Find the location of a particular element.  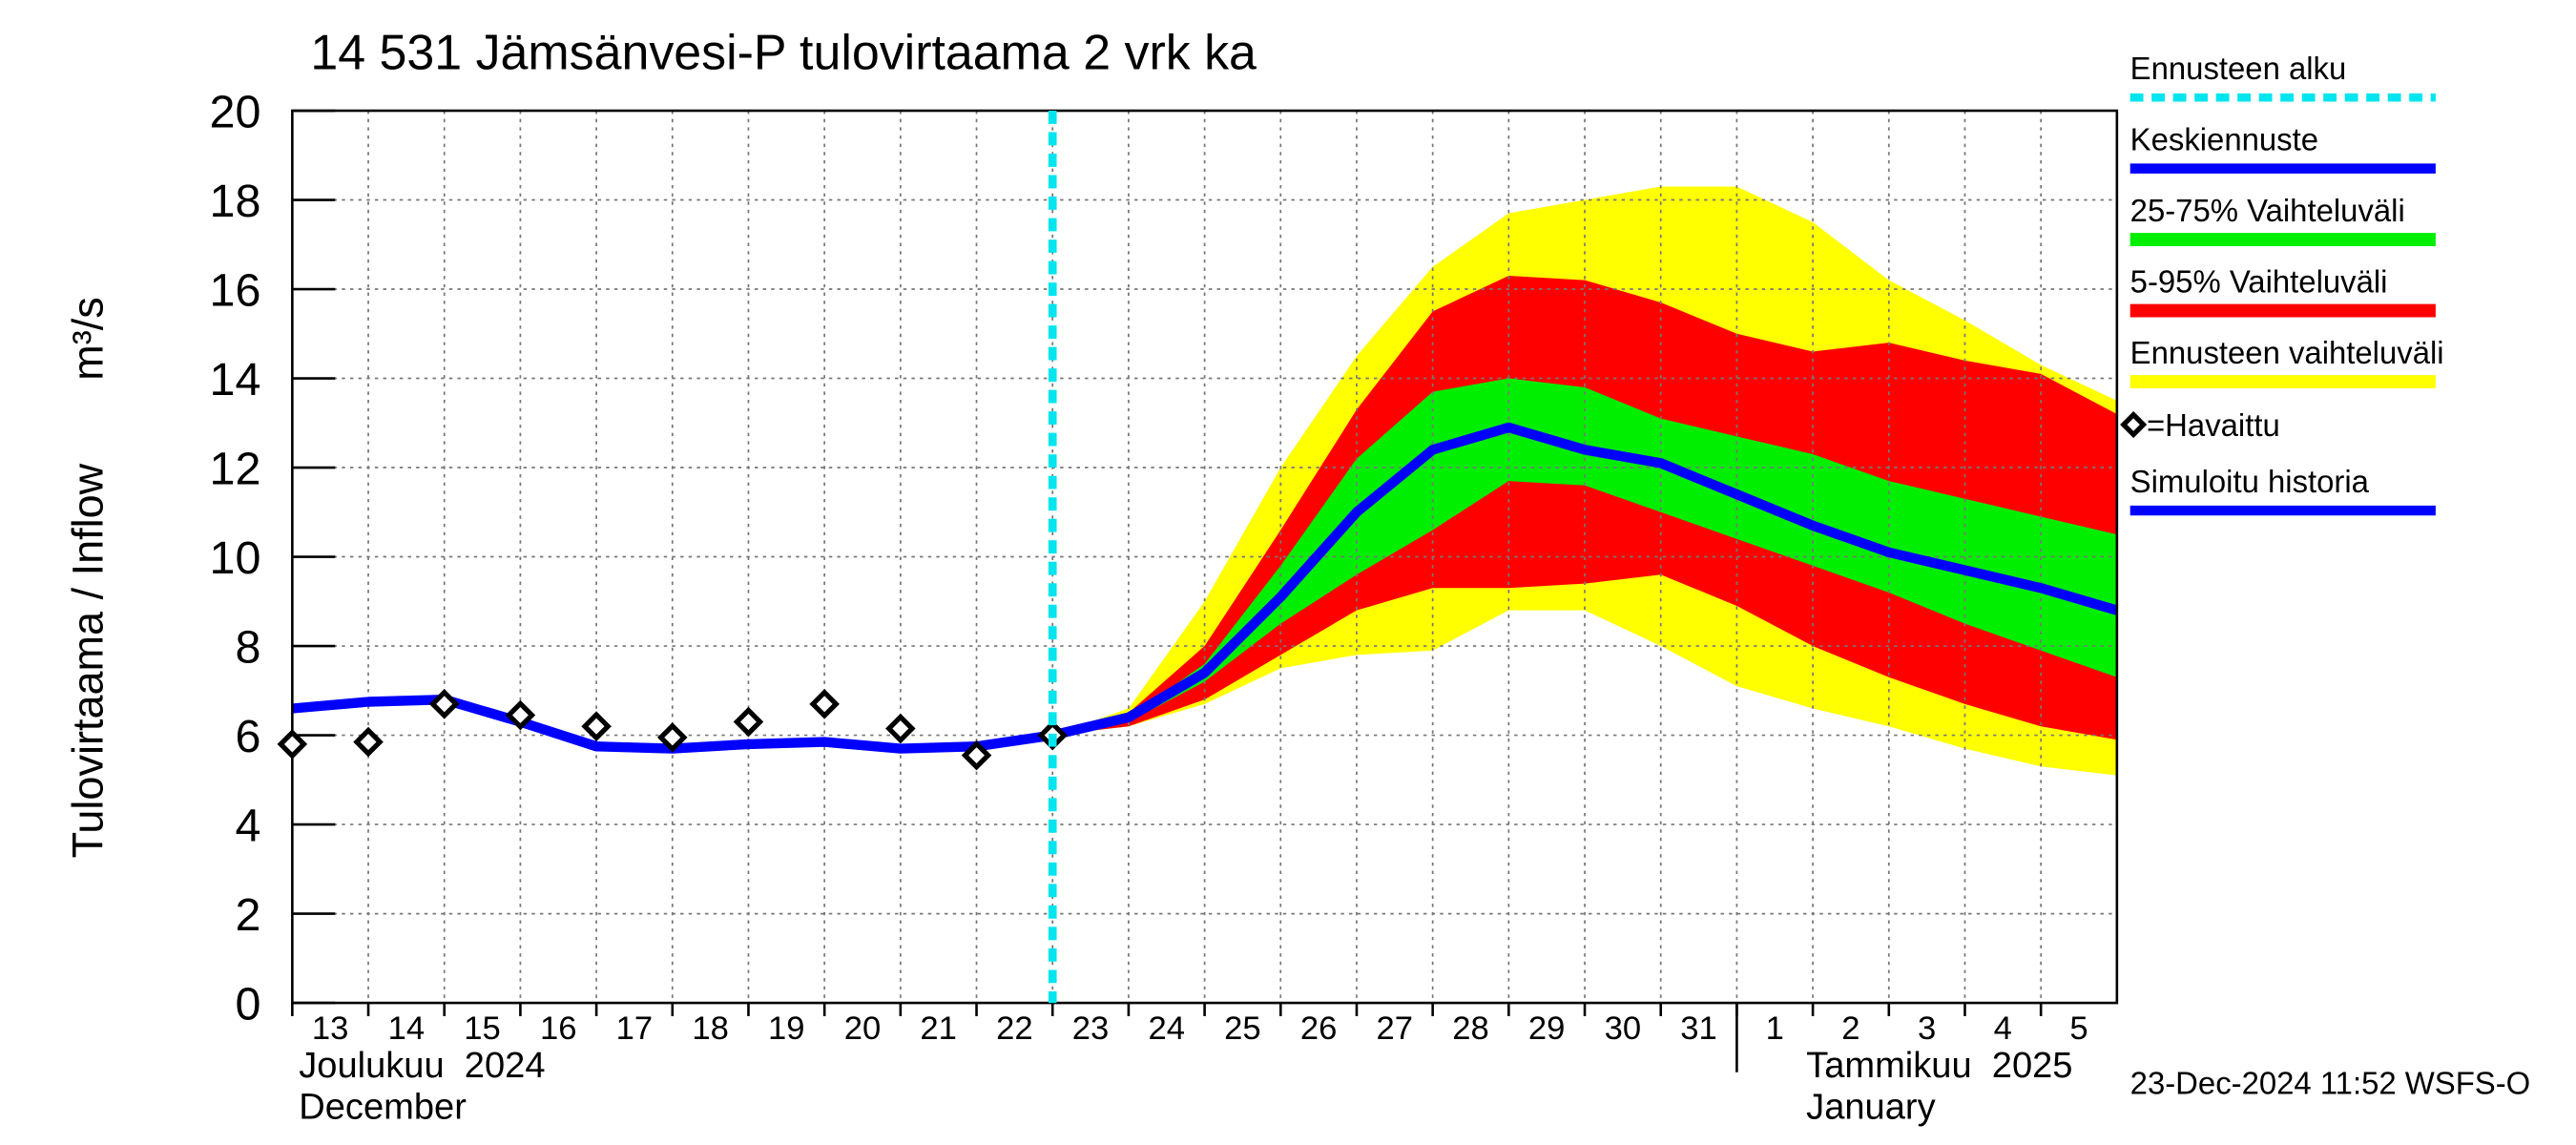

x-tick-label: 18 is located at coordinates (710, 1029).